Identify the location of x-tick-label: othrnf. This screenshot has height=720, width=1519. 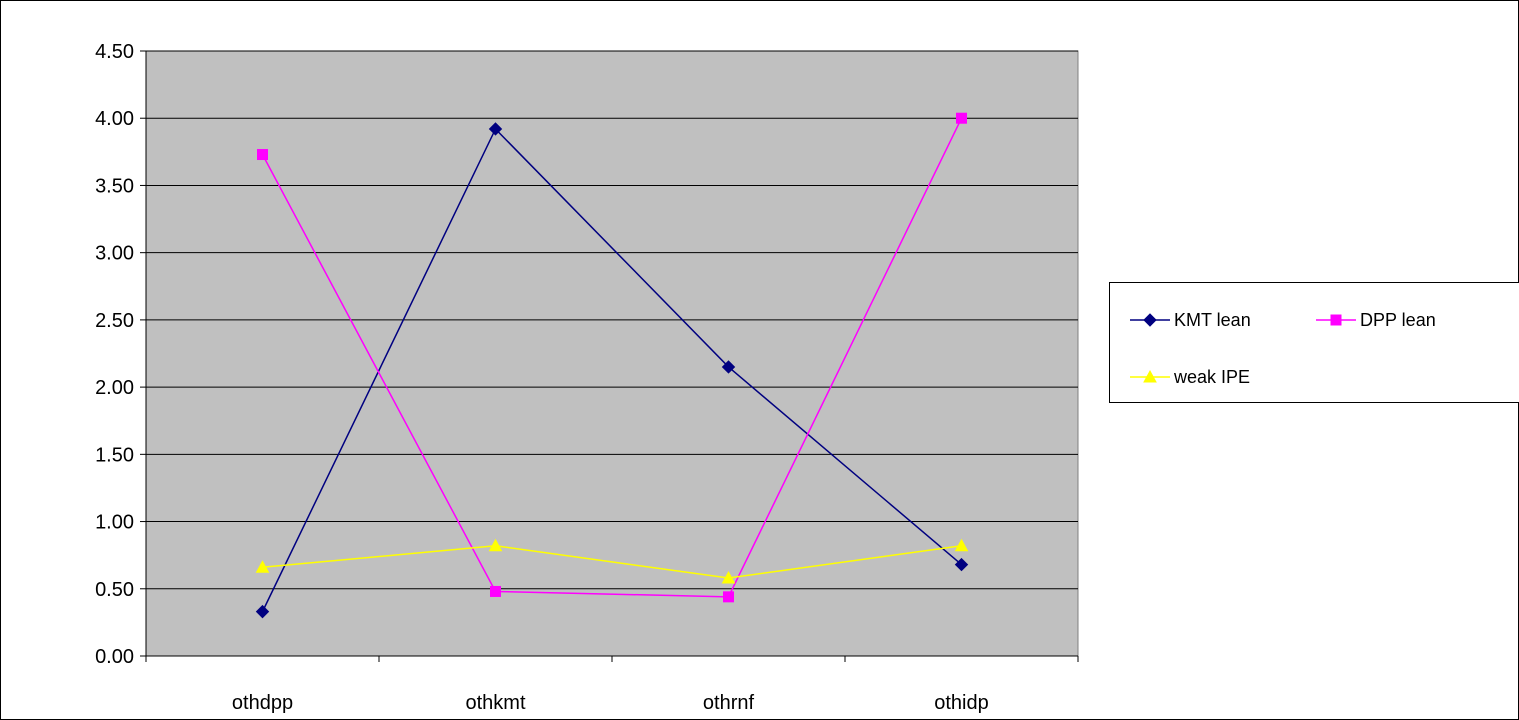
(729, 703).